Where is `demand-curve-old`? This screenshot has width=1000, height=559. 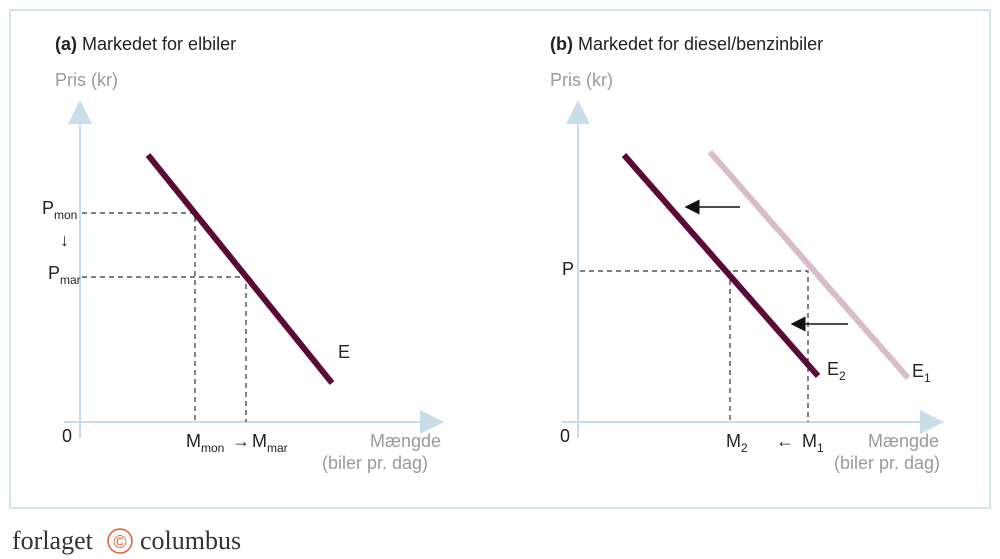
demand-curve-old is located at coordinates (809, 265).